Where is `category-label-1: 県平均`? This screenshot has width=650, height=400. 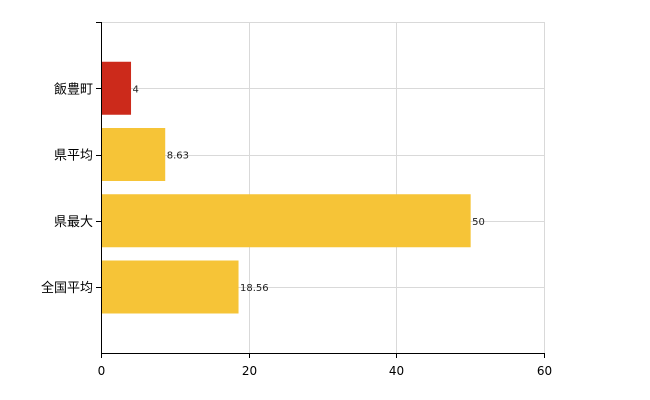
category-label-1: 県平均 is located at coordinates (73, 156).